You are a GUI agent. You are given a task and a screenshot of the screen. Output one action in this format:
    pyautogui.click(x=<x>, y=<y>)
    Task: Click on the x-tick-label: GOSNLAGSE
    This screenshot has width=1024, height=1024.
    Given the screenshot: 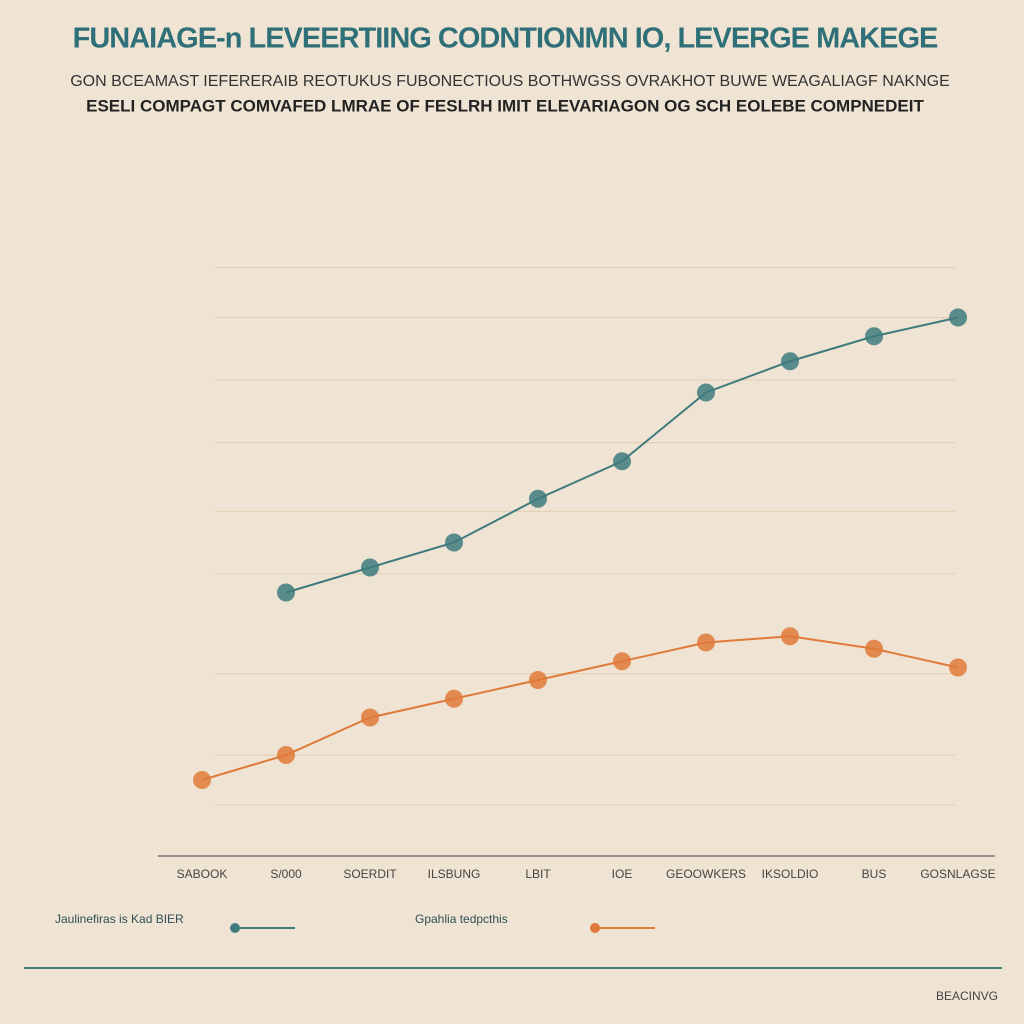 What is the action you would take?
    pyautogui.click(x=957, y=874)
    